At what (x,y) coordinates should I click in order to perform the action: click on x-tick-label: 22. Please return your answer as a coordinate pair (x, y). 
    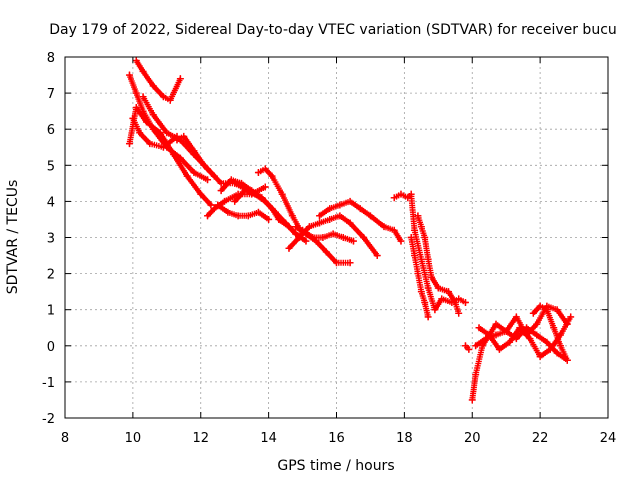
    Looking at the image, I should click on (540, 438).